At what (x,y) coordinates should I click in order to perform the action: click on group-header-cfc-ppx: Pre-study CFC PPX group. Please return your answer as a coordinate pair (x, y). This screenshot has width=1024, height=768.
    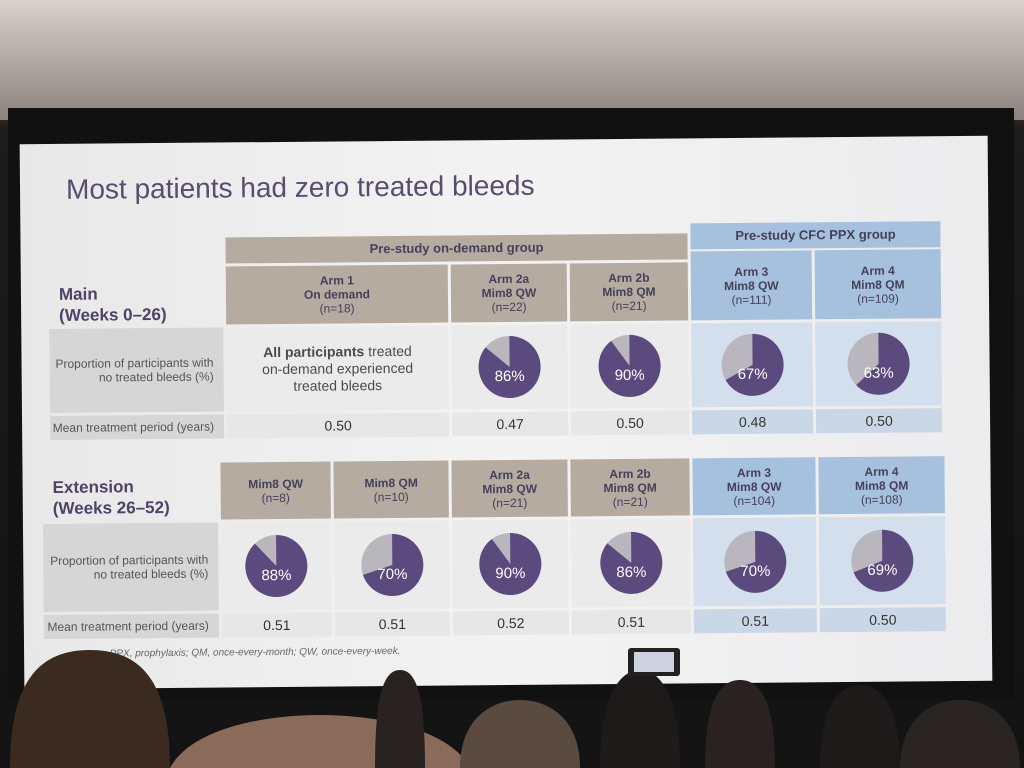
    Looking at the image, I should click on (815, 235).